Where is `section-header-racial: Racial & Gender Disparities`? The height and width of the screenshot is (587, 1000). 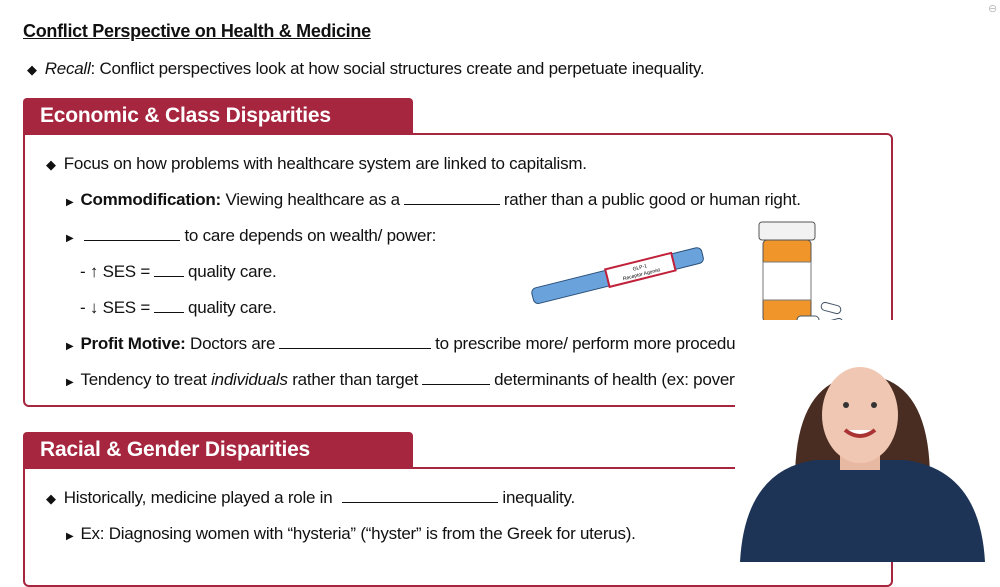 section-header-racial: Racial & Gender Disparities is located at coordinates (218, 449).